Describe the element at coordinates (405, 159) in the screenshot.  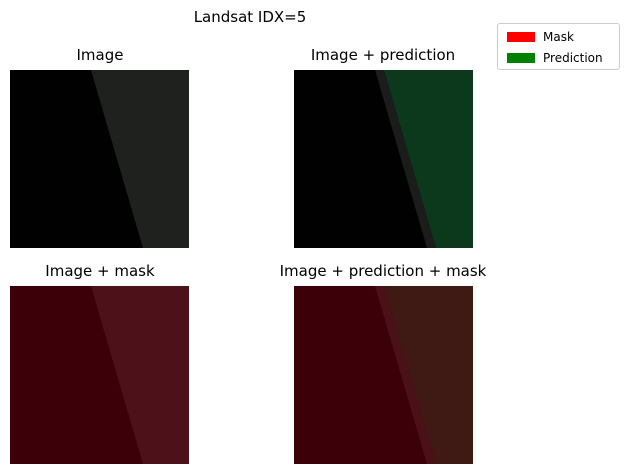
I see `image-prediction-edge-band` at that location.